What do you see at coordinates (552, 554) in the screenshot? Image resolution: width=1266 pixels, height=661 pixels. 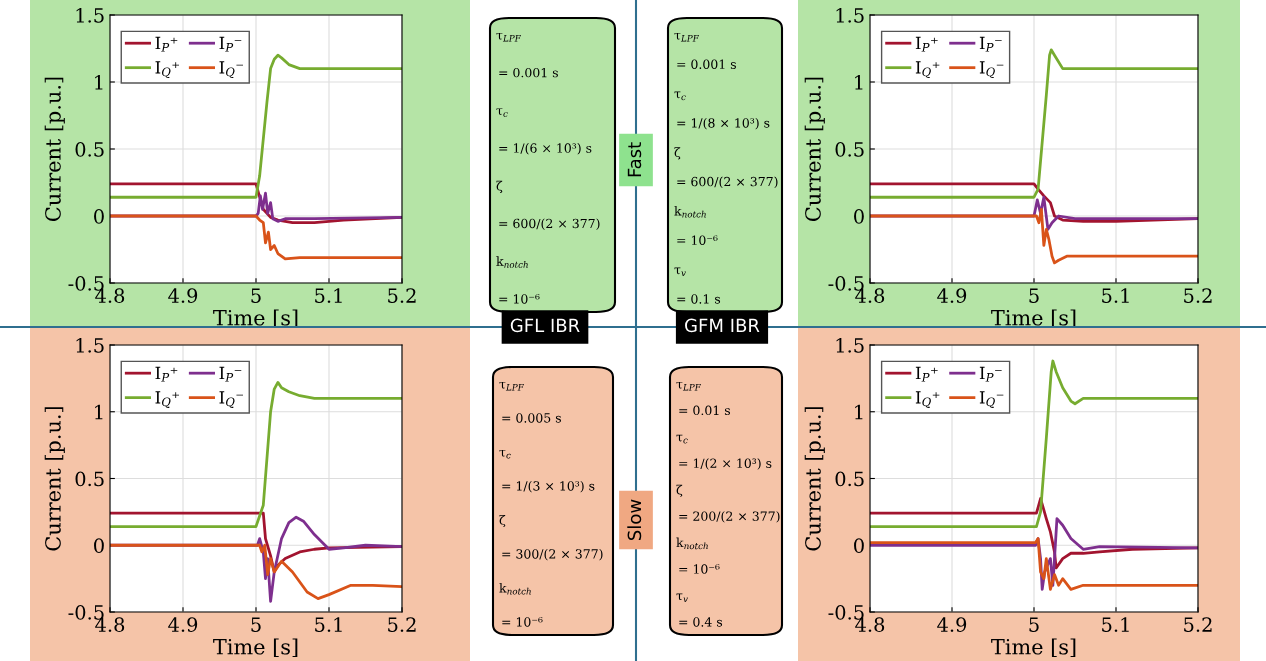 I see `text: = 300/(2 × 377)` at bounding box center [552, 554].